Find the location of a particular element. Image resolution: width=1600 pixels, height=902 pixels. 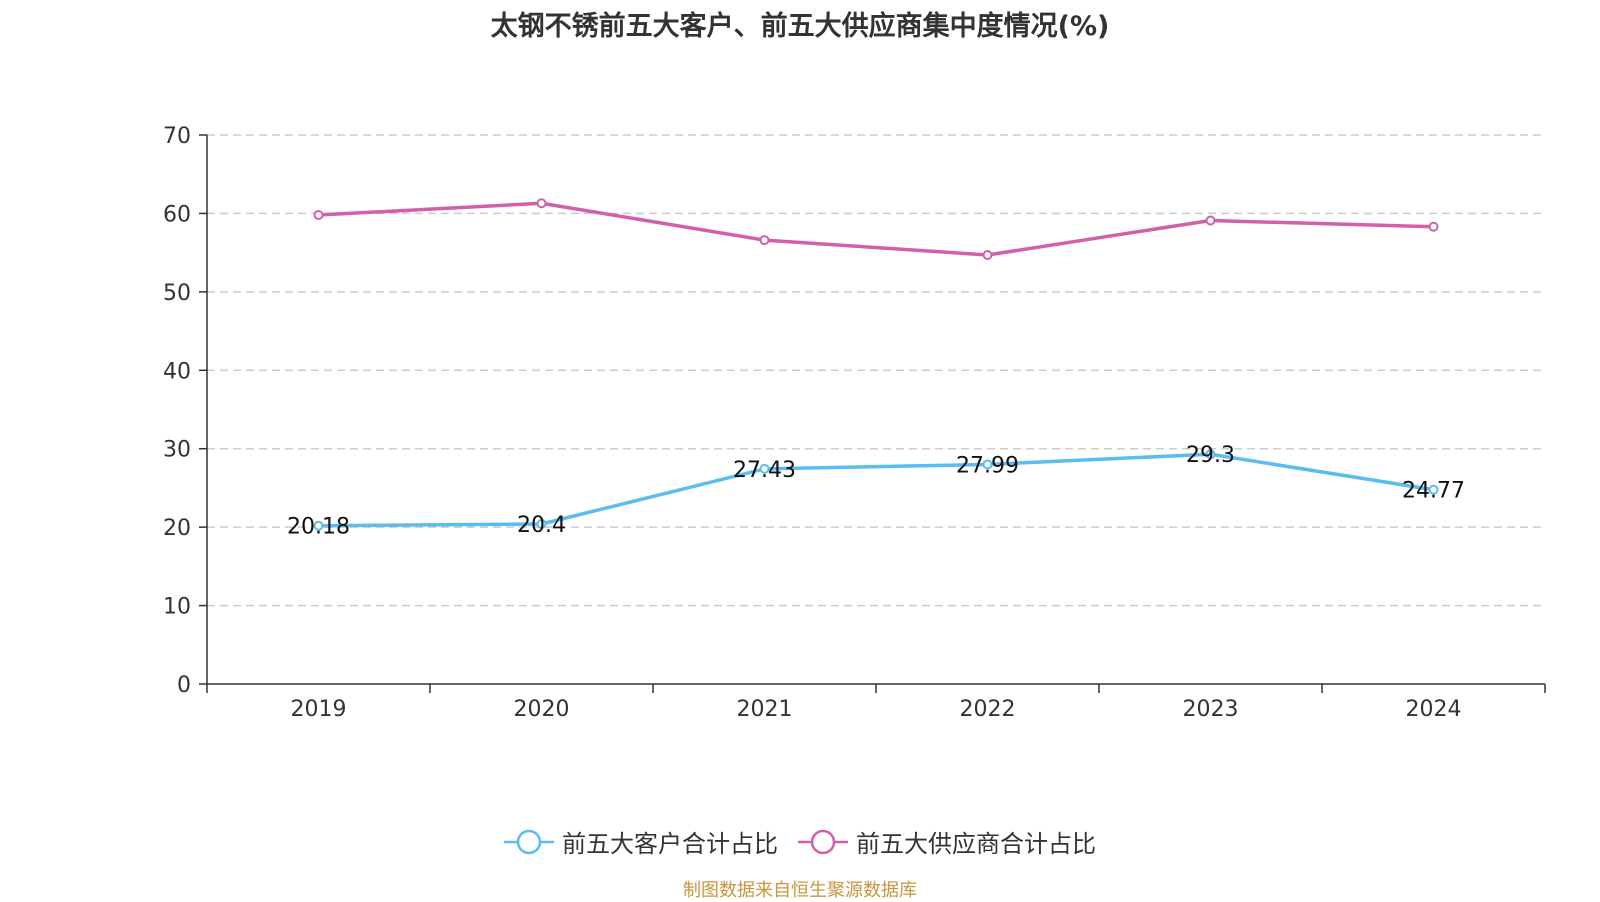

data-label: 24.77 is located at coordinates (1433, 491).